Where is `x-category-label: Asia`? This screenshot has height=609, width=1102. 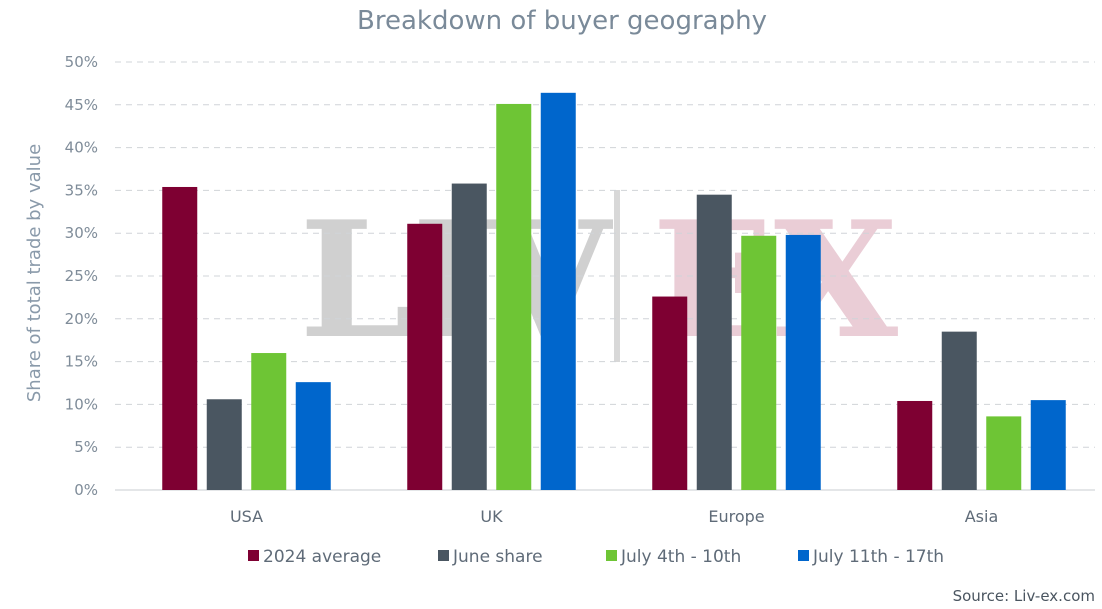 x-category-label: Asia is located at coordinates (982, 516).